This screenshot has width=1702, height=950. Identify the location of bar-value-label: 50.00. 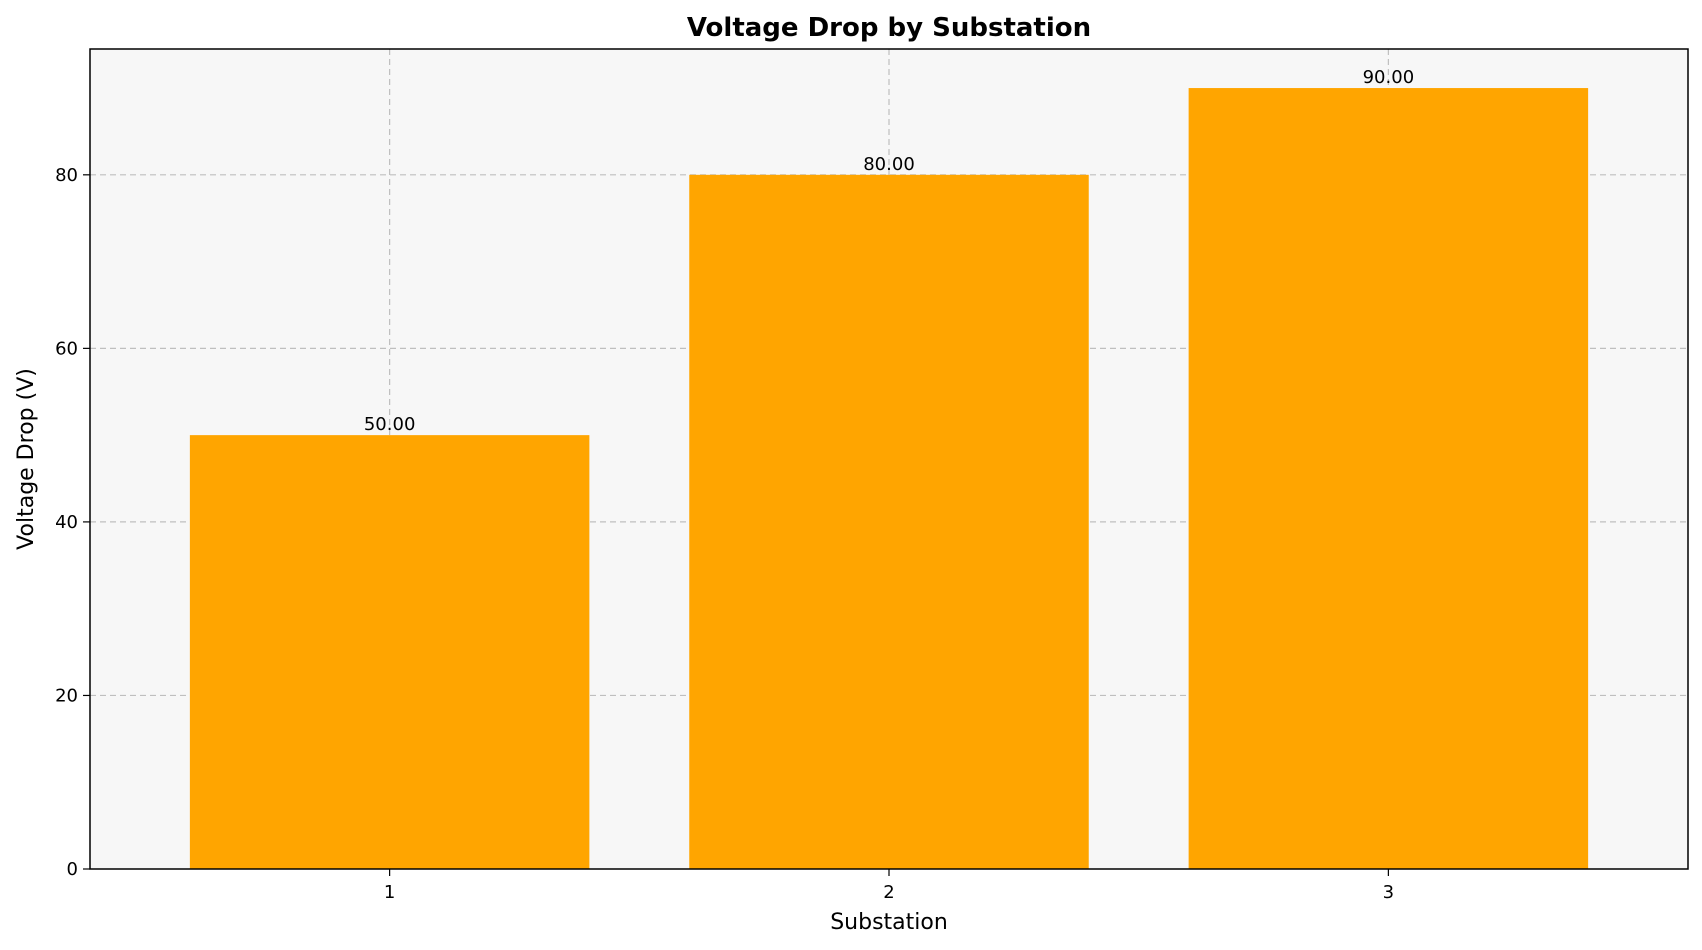
(390, 424).